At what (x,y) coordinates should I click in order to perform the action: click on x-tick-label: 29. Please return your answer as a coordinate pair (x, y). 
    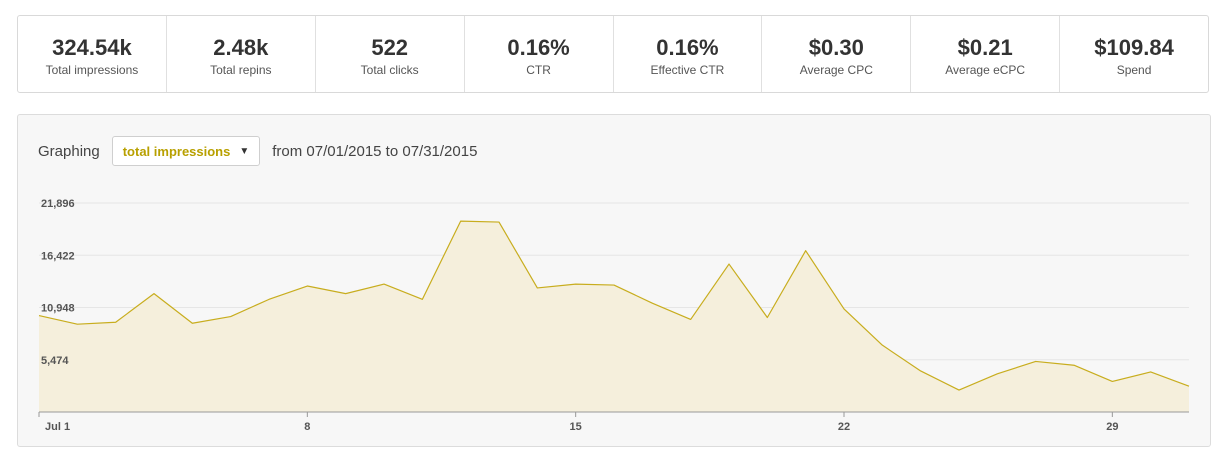
    Looking at the image, I should click on (1112, 427).